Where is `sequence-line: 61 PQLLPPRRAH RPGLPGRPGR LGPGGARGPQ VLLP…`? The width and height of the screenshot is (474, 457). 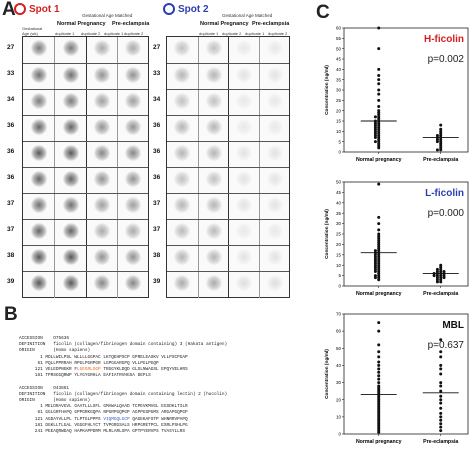
sequence-line: 61 PQLLPPRRAH RPGLPGRPGR LGPGGARGPQ VLLP… is located at coordinates (89, 363).